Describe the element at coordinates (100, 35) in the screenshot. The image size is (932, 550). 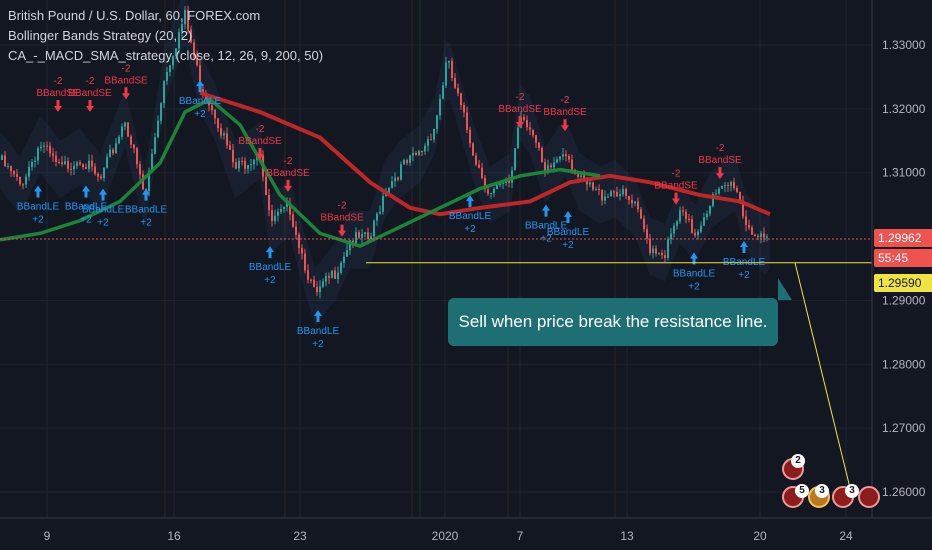
I see `study-bollinger: Bollinger Bands Strategy (20, 2)` at that location.